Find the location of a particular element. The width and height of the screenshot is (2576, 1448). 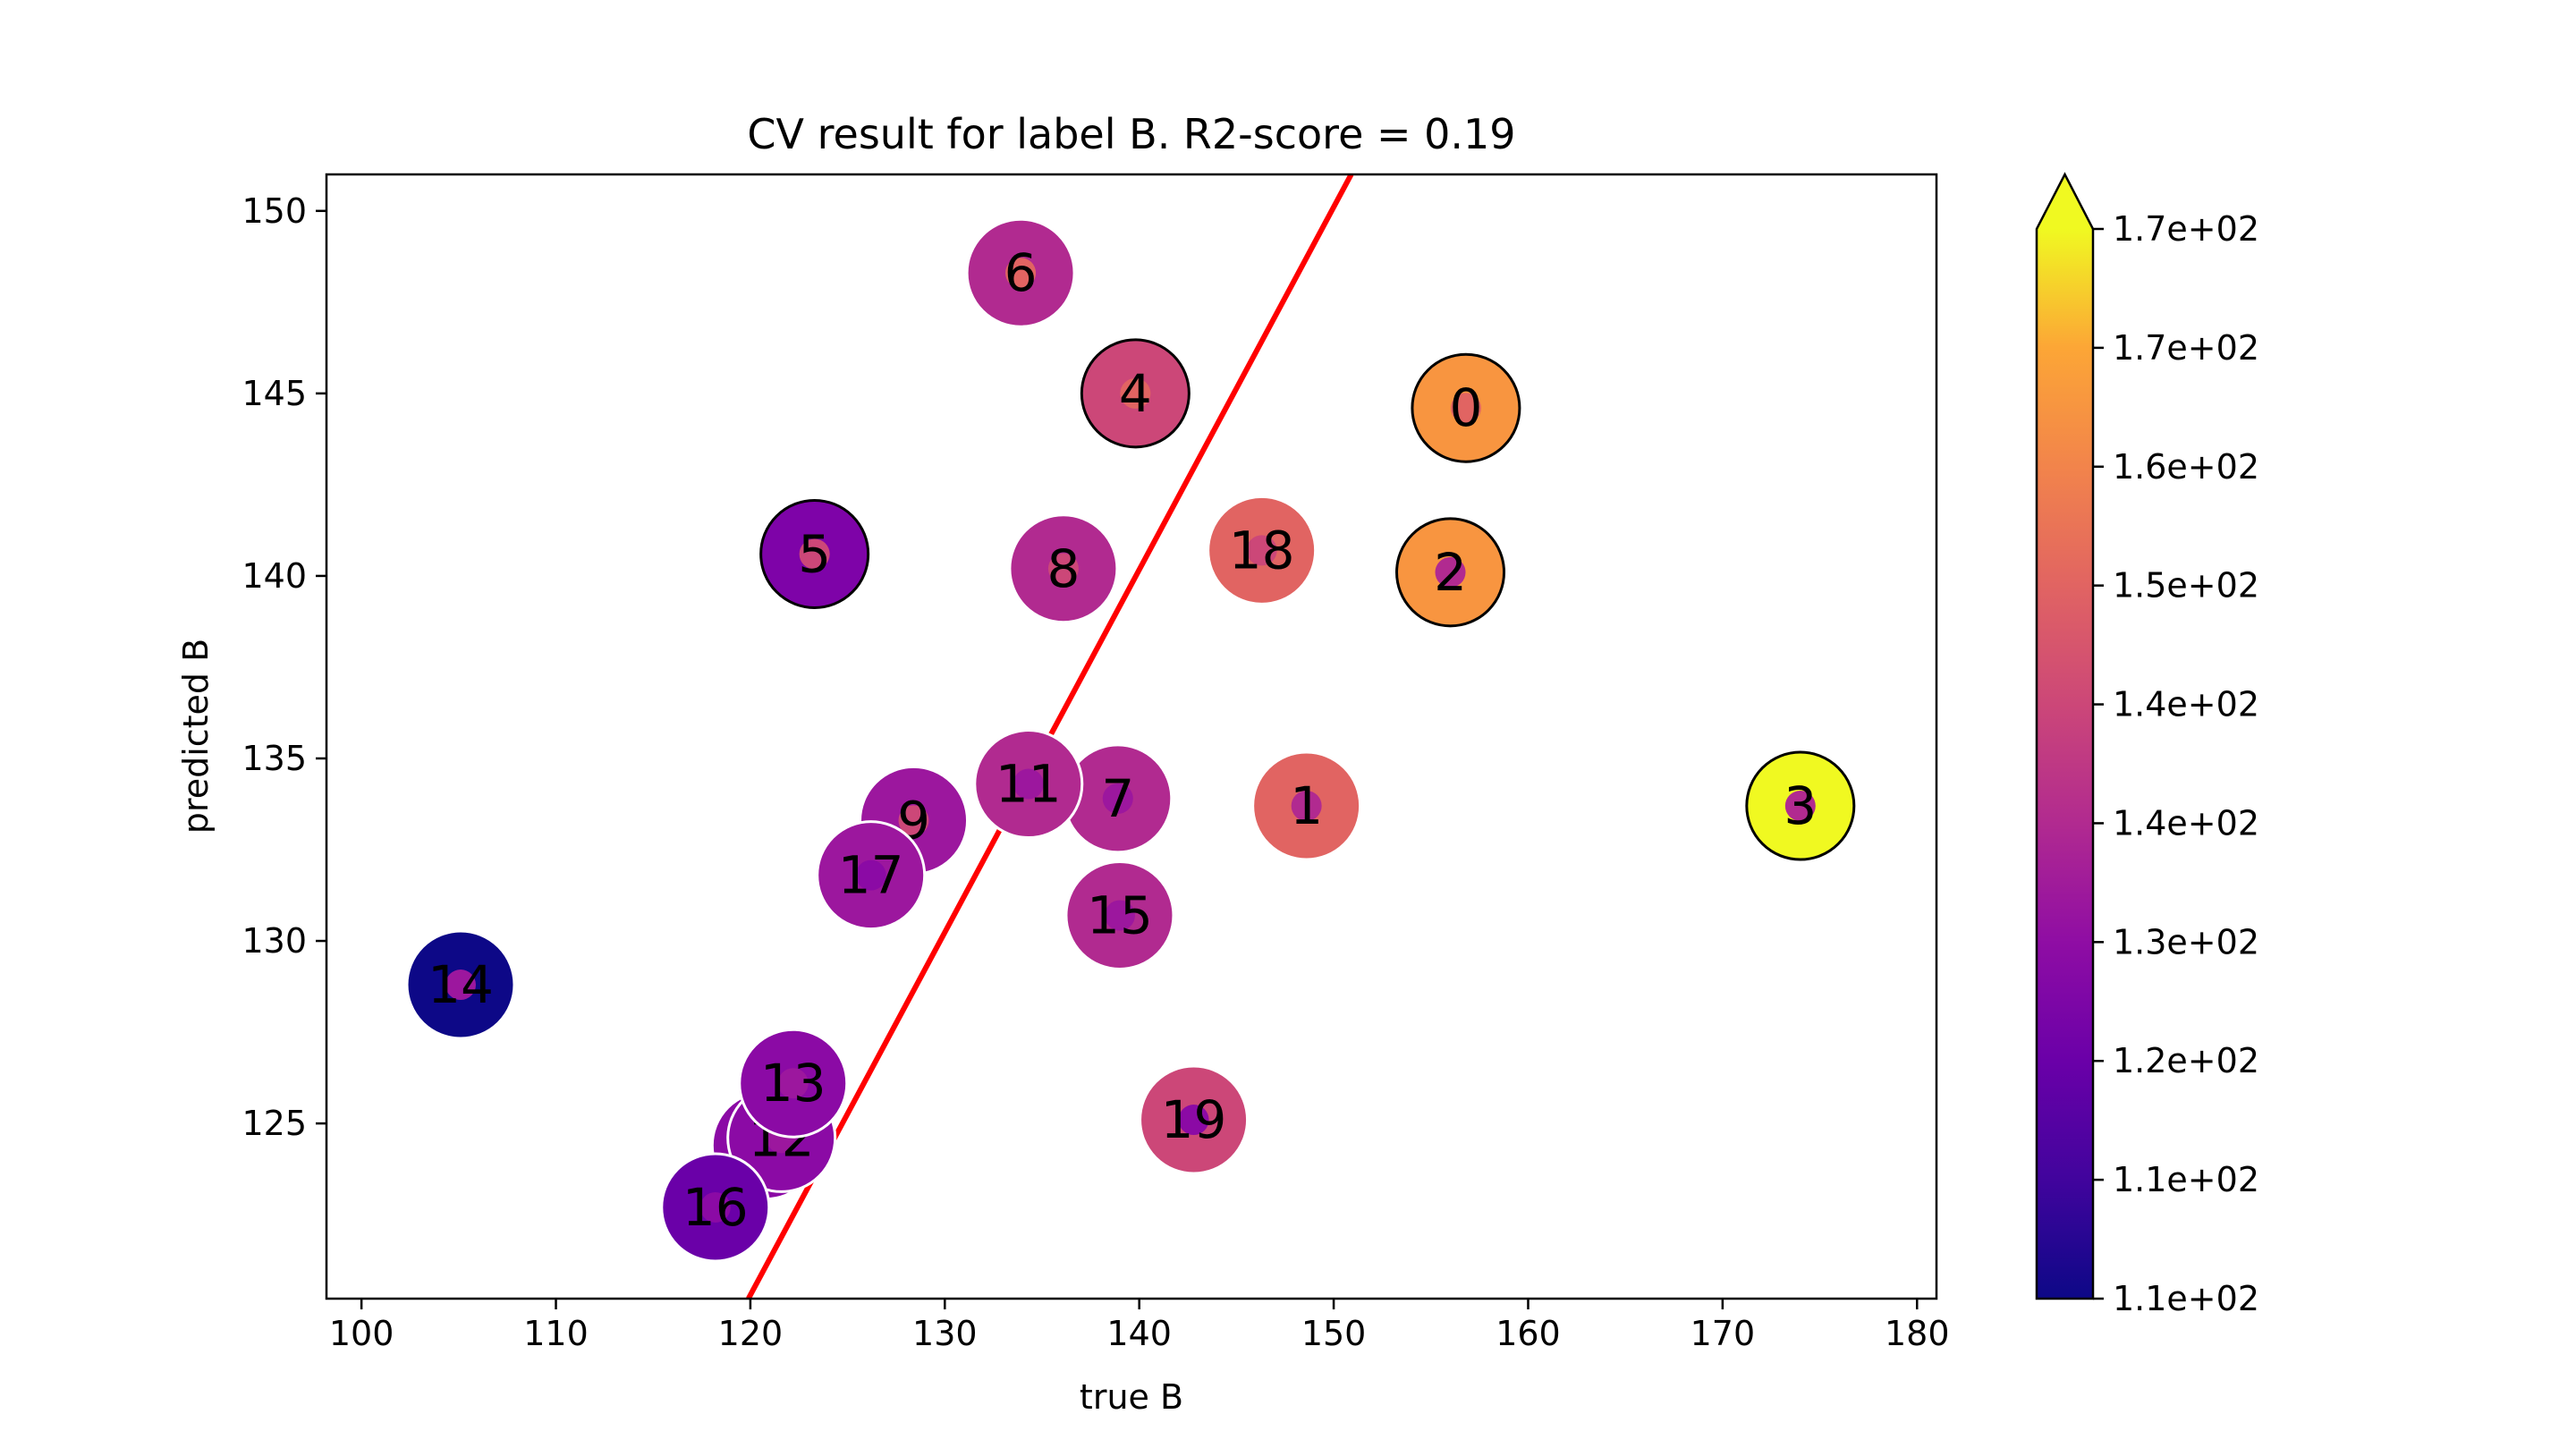

point-2: 2 is located at coordinates (1450, 572).